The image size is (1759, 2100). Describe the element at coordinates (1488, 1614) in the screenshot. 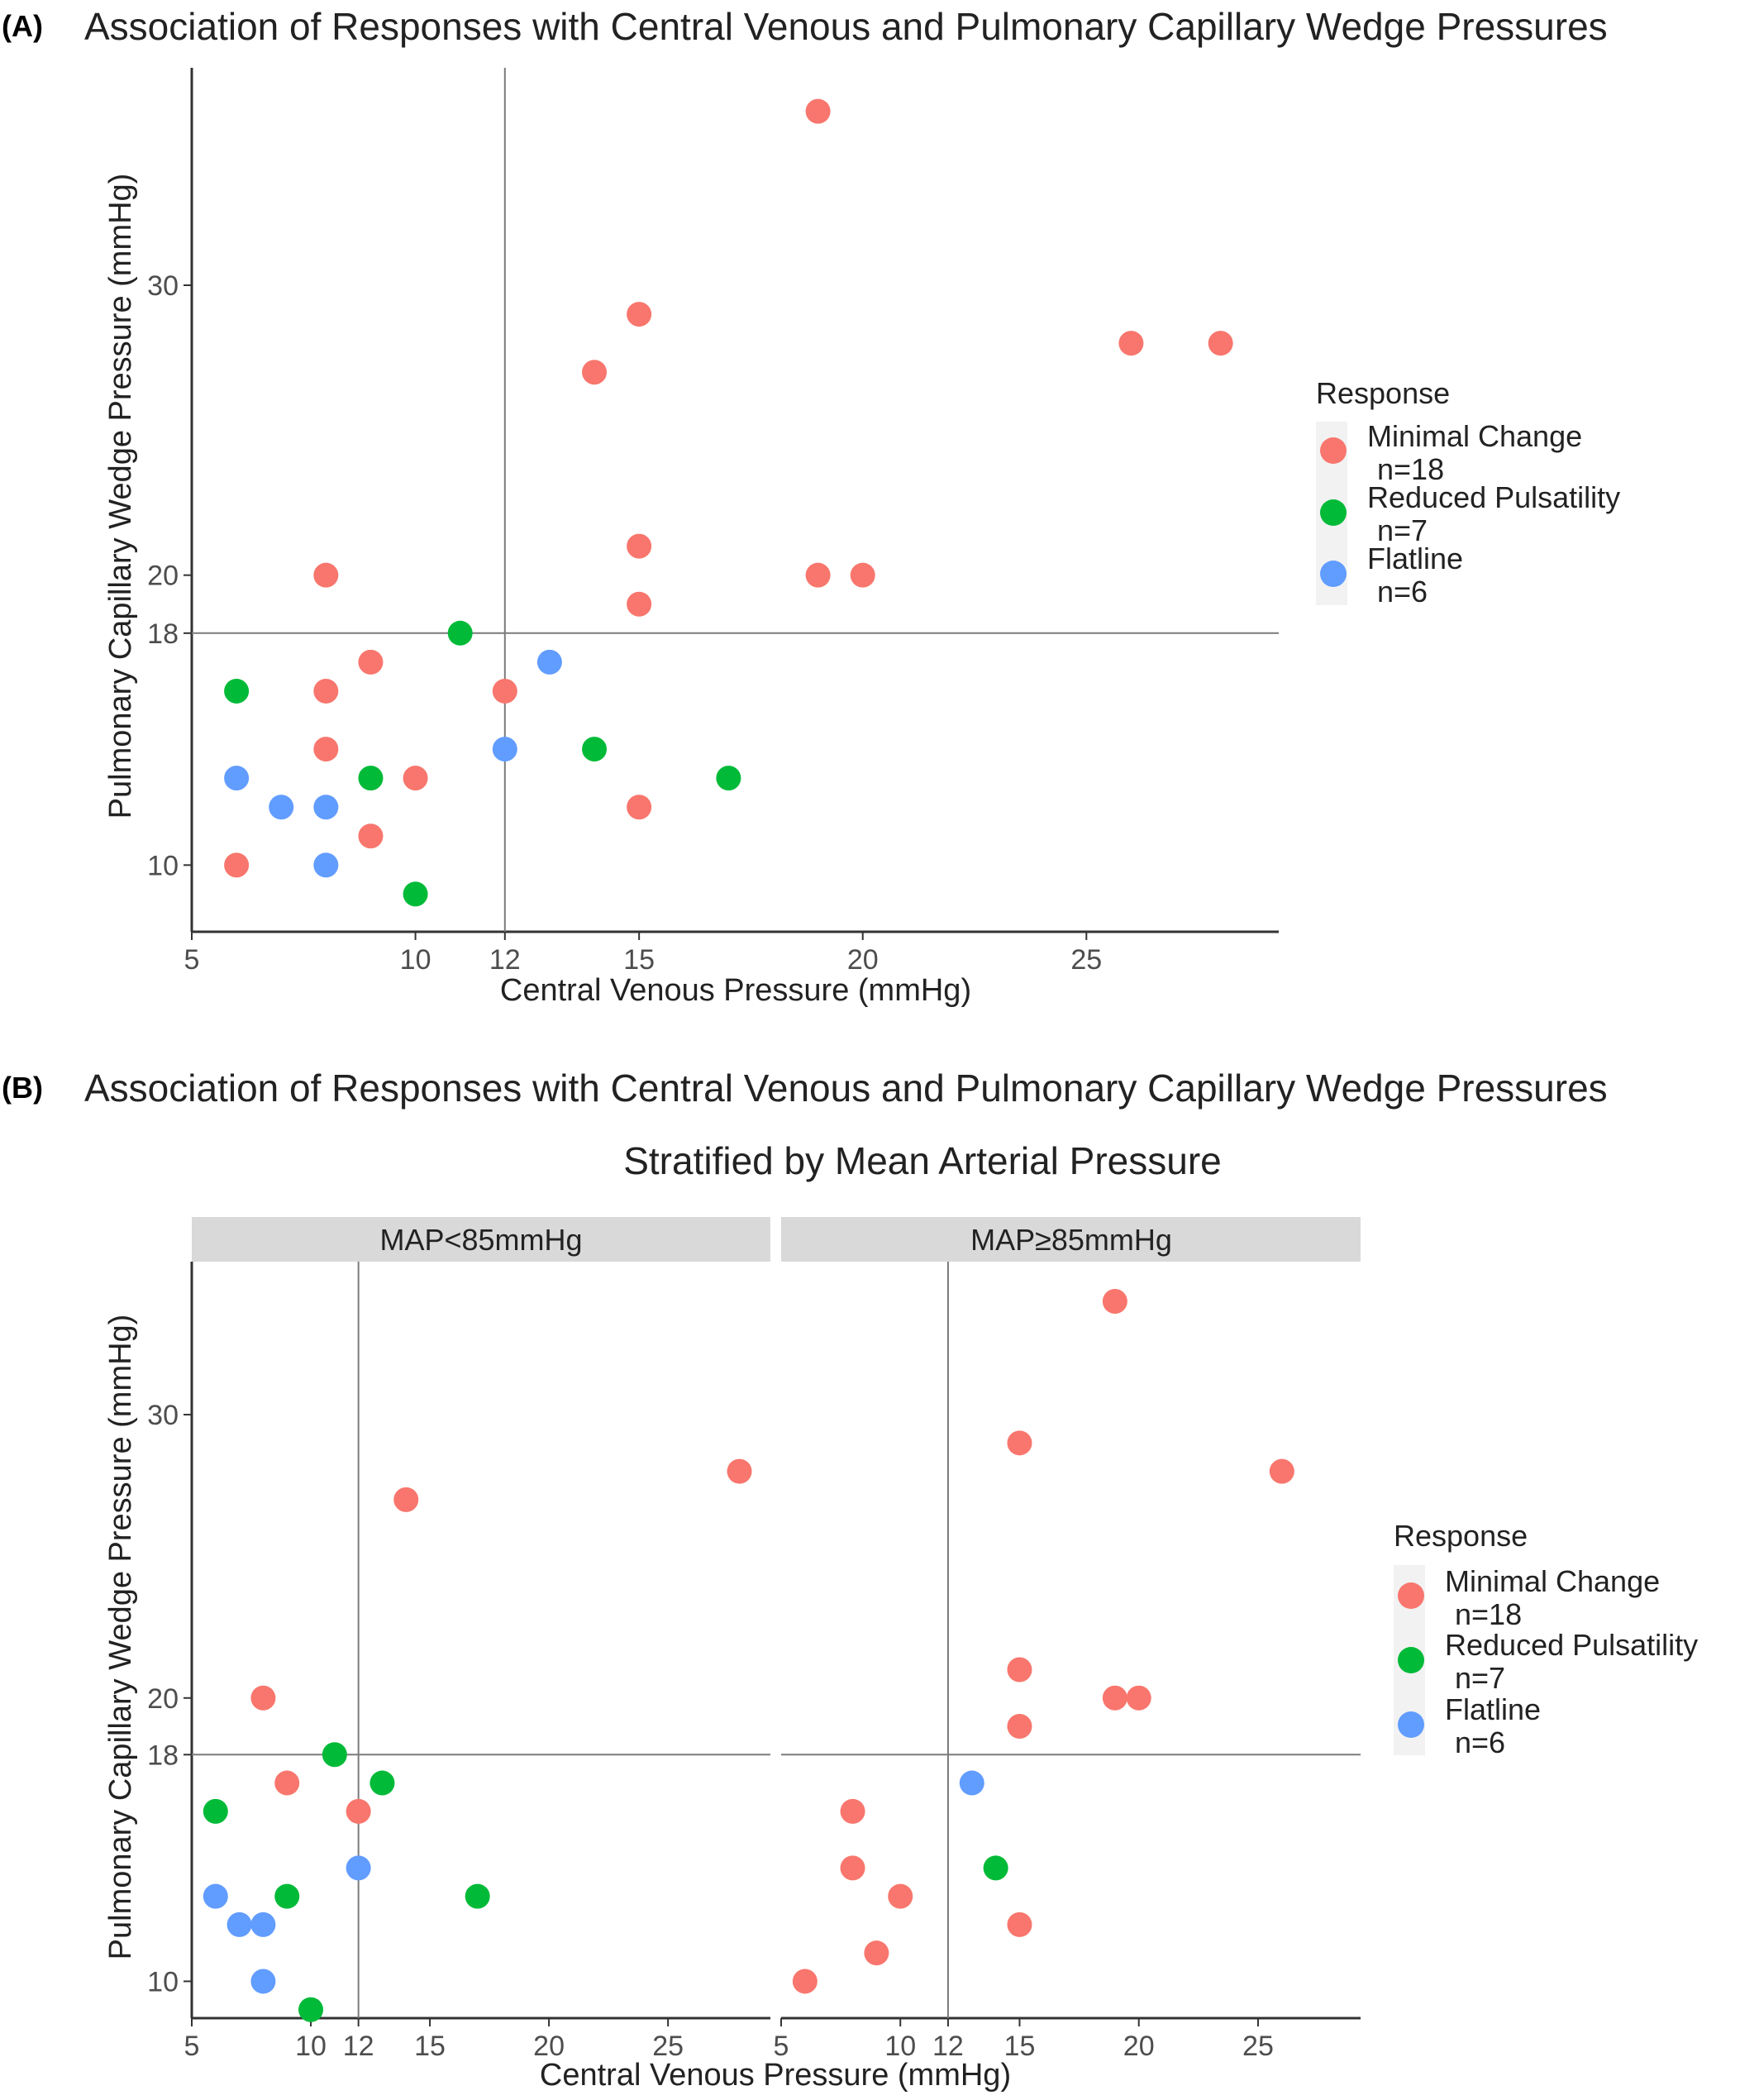

I see `panel-b-legend-count-minimal-change: n=18` at that location.